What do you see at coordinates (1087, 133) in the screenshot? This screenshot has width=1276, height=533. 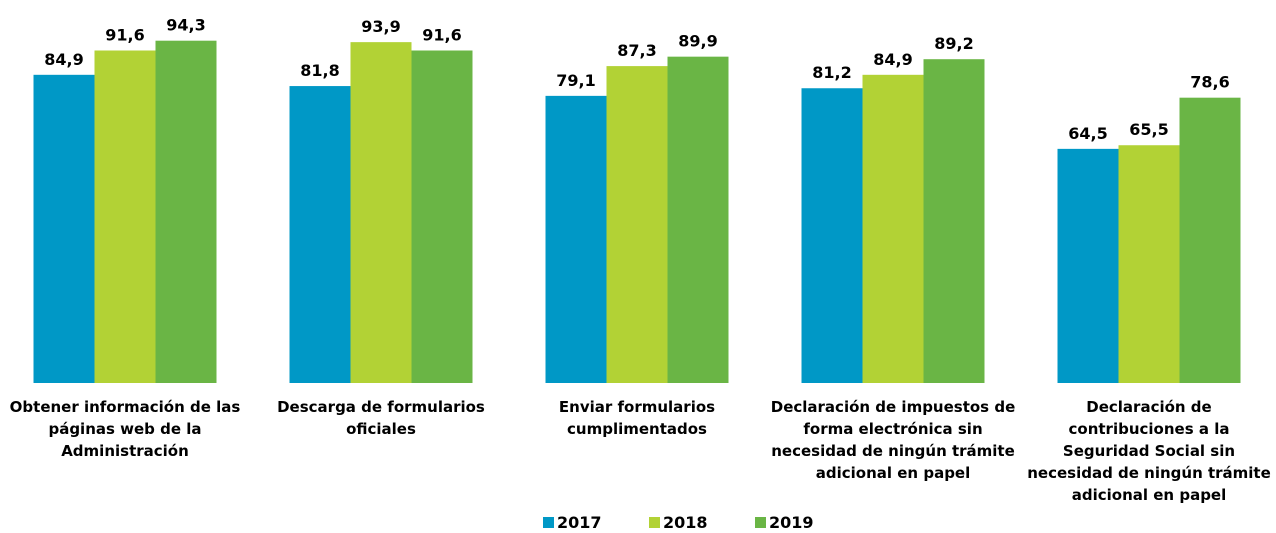 I see `value-label: 64,5` at bounding box center [1087, 133].